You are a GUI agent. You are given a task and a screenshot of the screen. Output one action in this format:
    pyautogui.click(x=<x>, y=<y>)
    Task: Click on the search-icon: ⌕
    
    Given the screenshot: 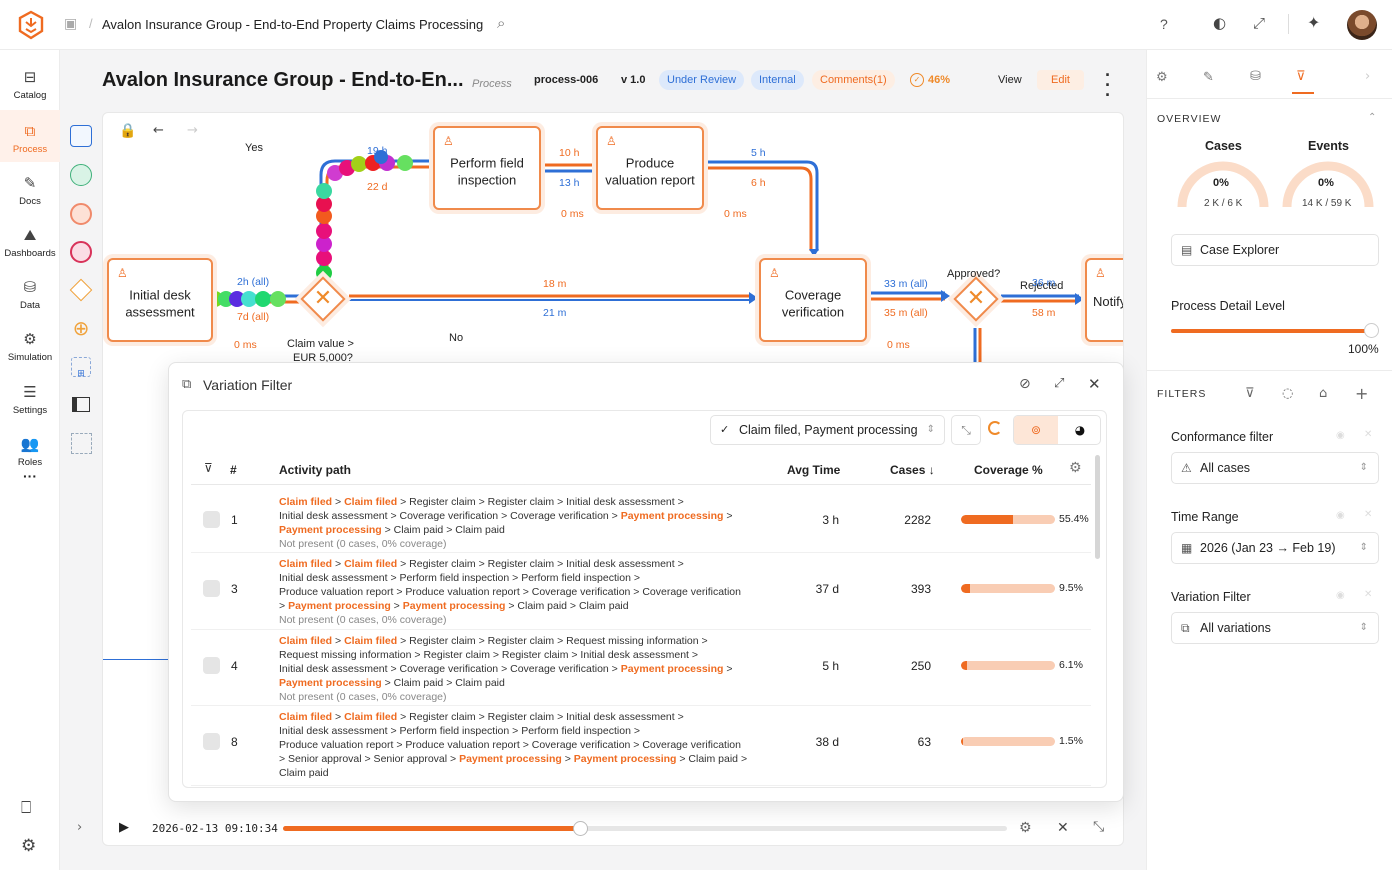 What is the action you would take?
    pyautogui.click(x=501, y=23)
    